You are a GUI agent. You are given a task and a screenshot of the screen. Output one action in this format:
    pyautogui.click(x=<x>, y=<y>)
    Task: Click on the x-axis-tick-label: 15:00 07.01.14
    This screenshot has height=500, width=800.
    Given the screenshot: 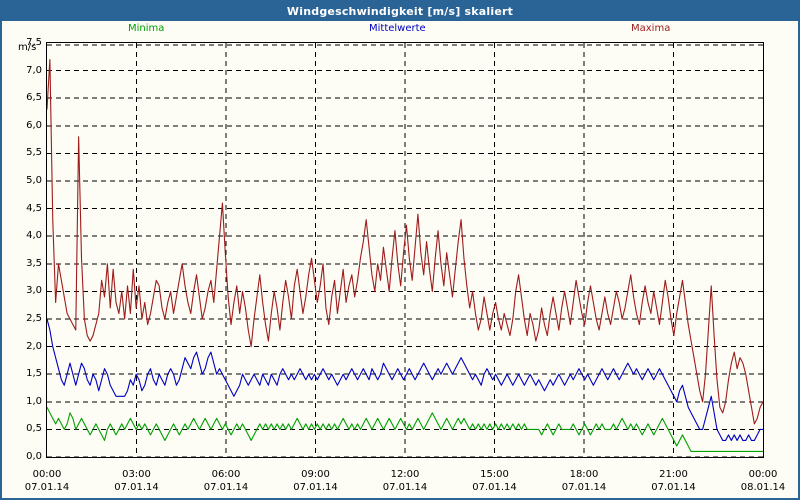 What is the action you would take?
    pyautogui.click(x=495, y=481)
    